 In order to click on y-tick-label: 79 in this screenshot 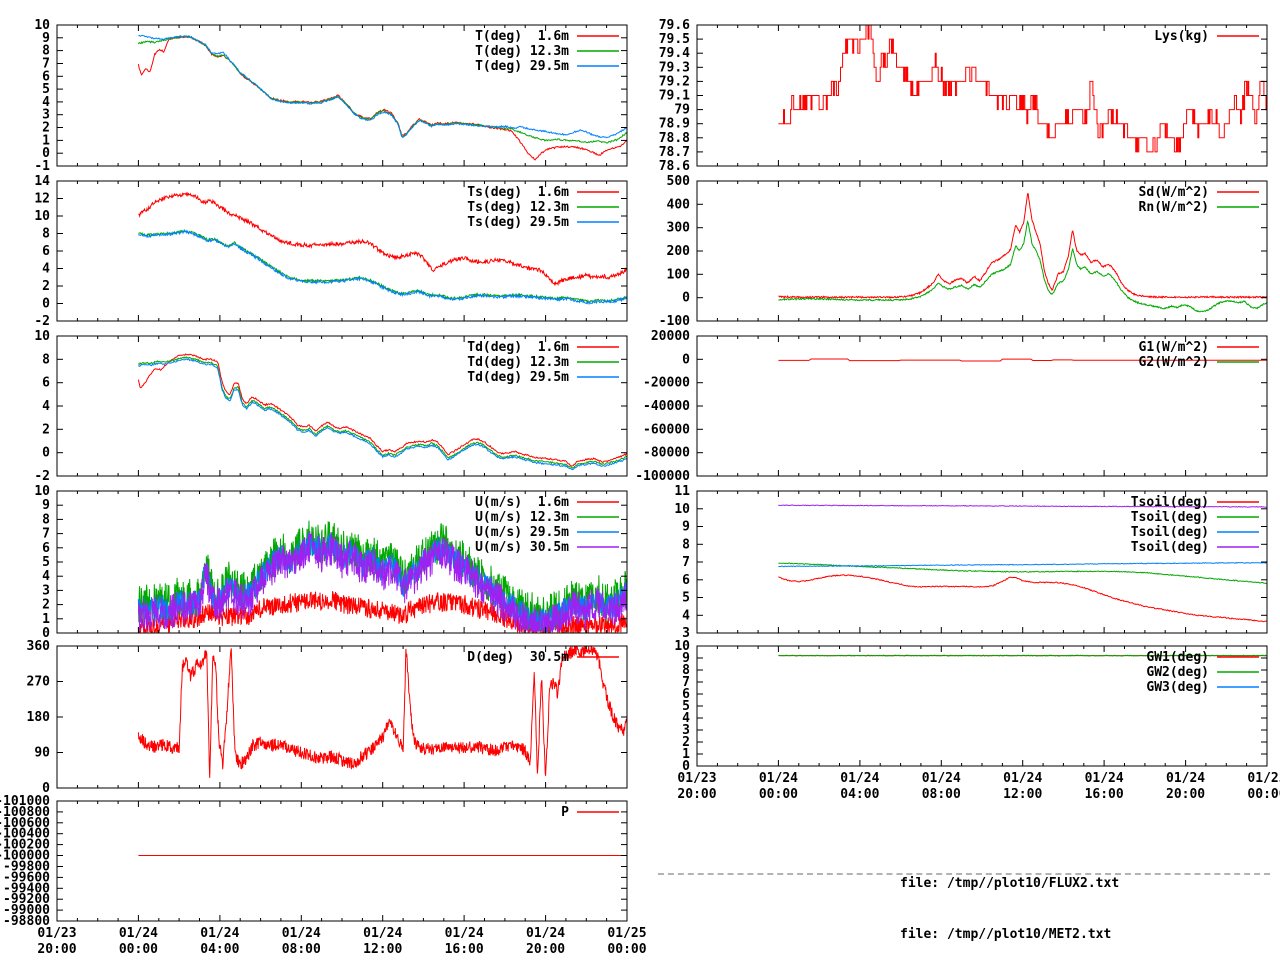, I will do `click(682, 110)`.